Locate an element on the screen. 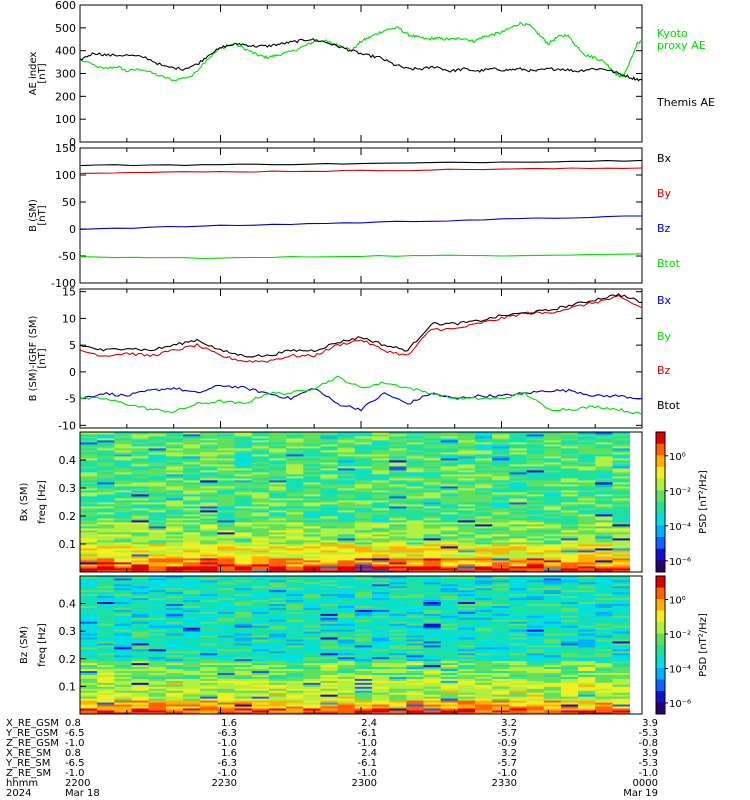 This screenshot has width=750, height=800. x-axis-value: -6.5 is located at coordinates (75, 763).